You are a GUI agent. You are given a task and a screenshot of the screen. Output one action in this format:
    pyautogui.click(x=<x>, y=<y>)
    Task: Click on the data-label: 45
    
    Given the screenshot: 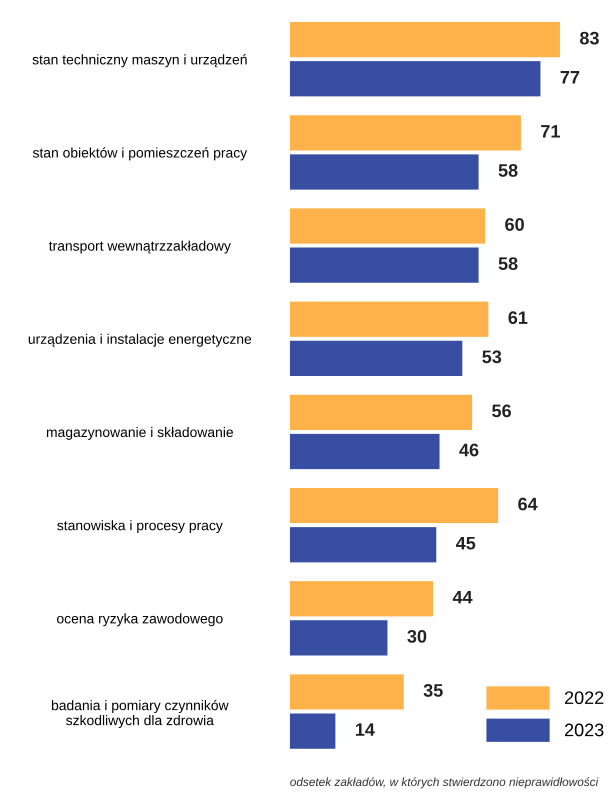 What is the action you would take?
    pyautogui.click(x=466, y=543)
    